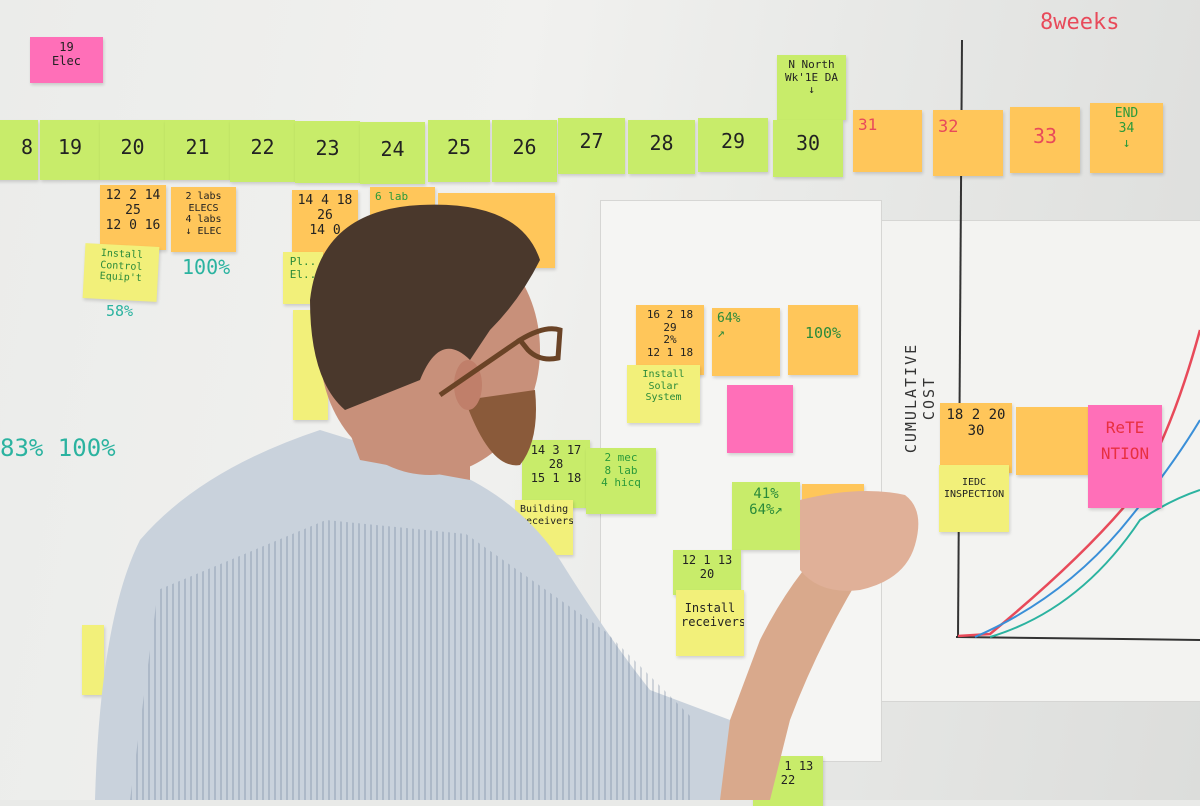  Describe the element at coordinates (968, 143) in the screenshot. I see `timeline-note: 32` at that location.